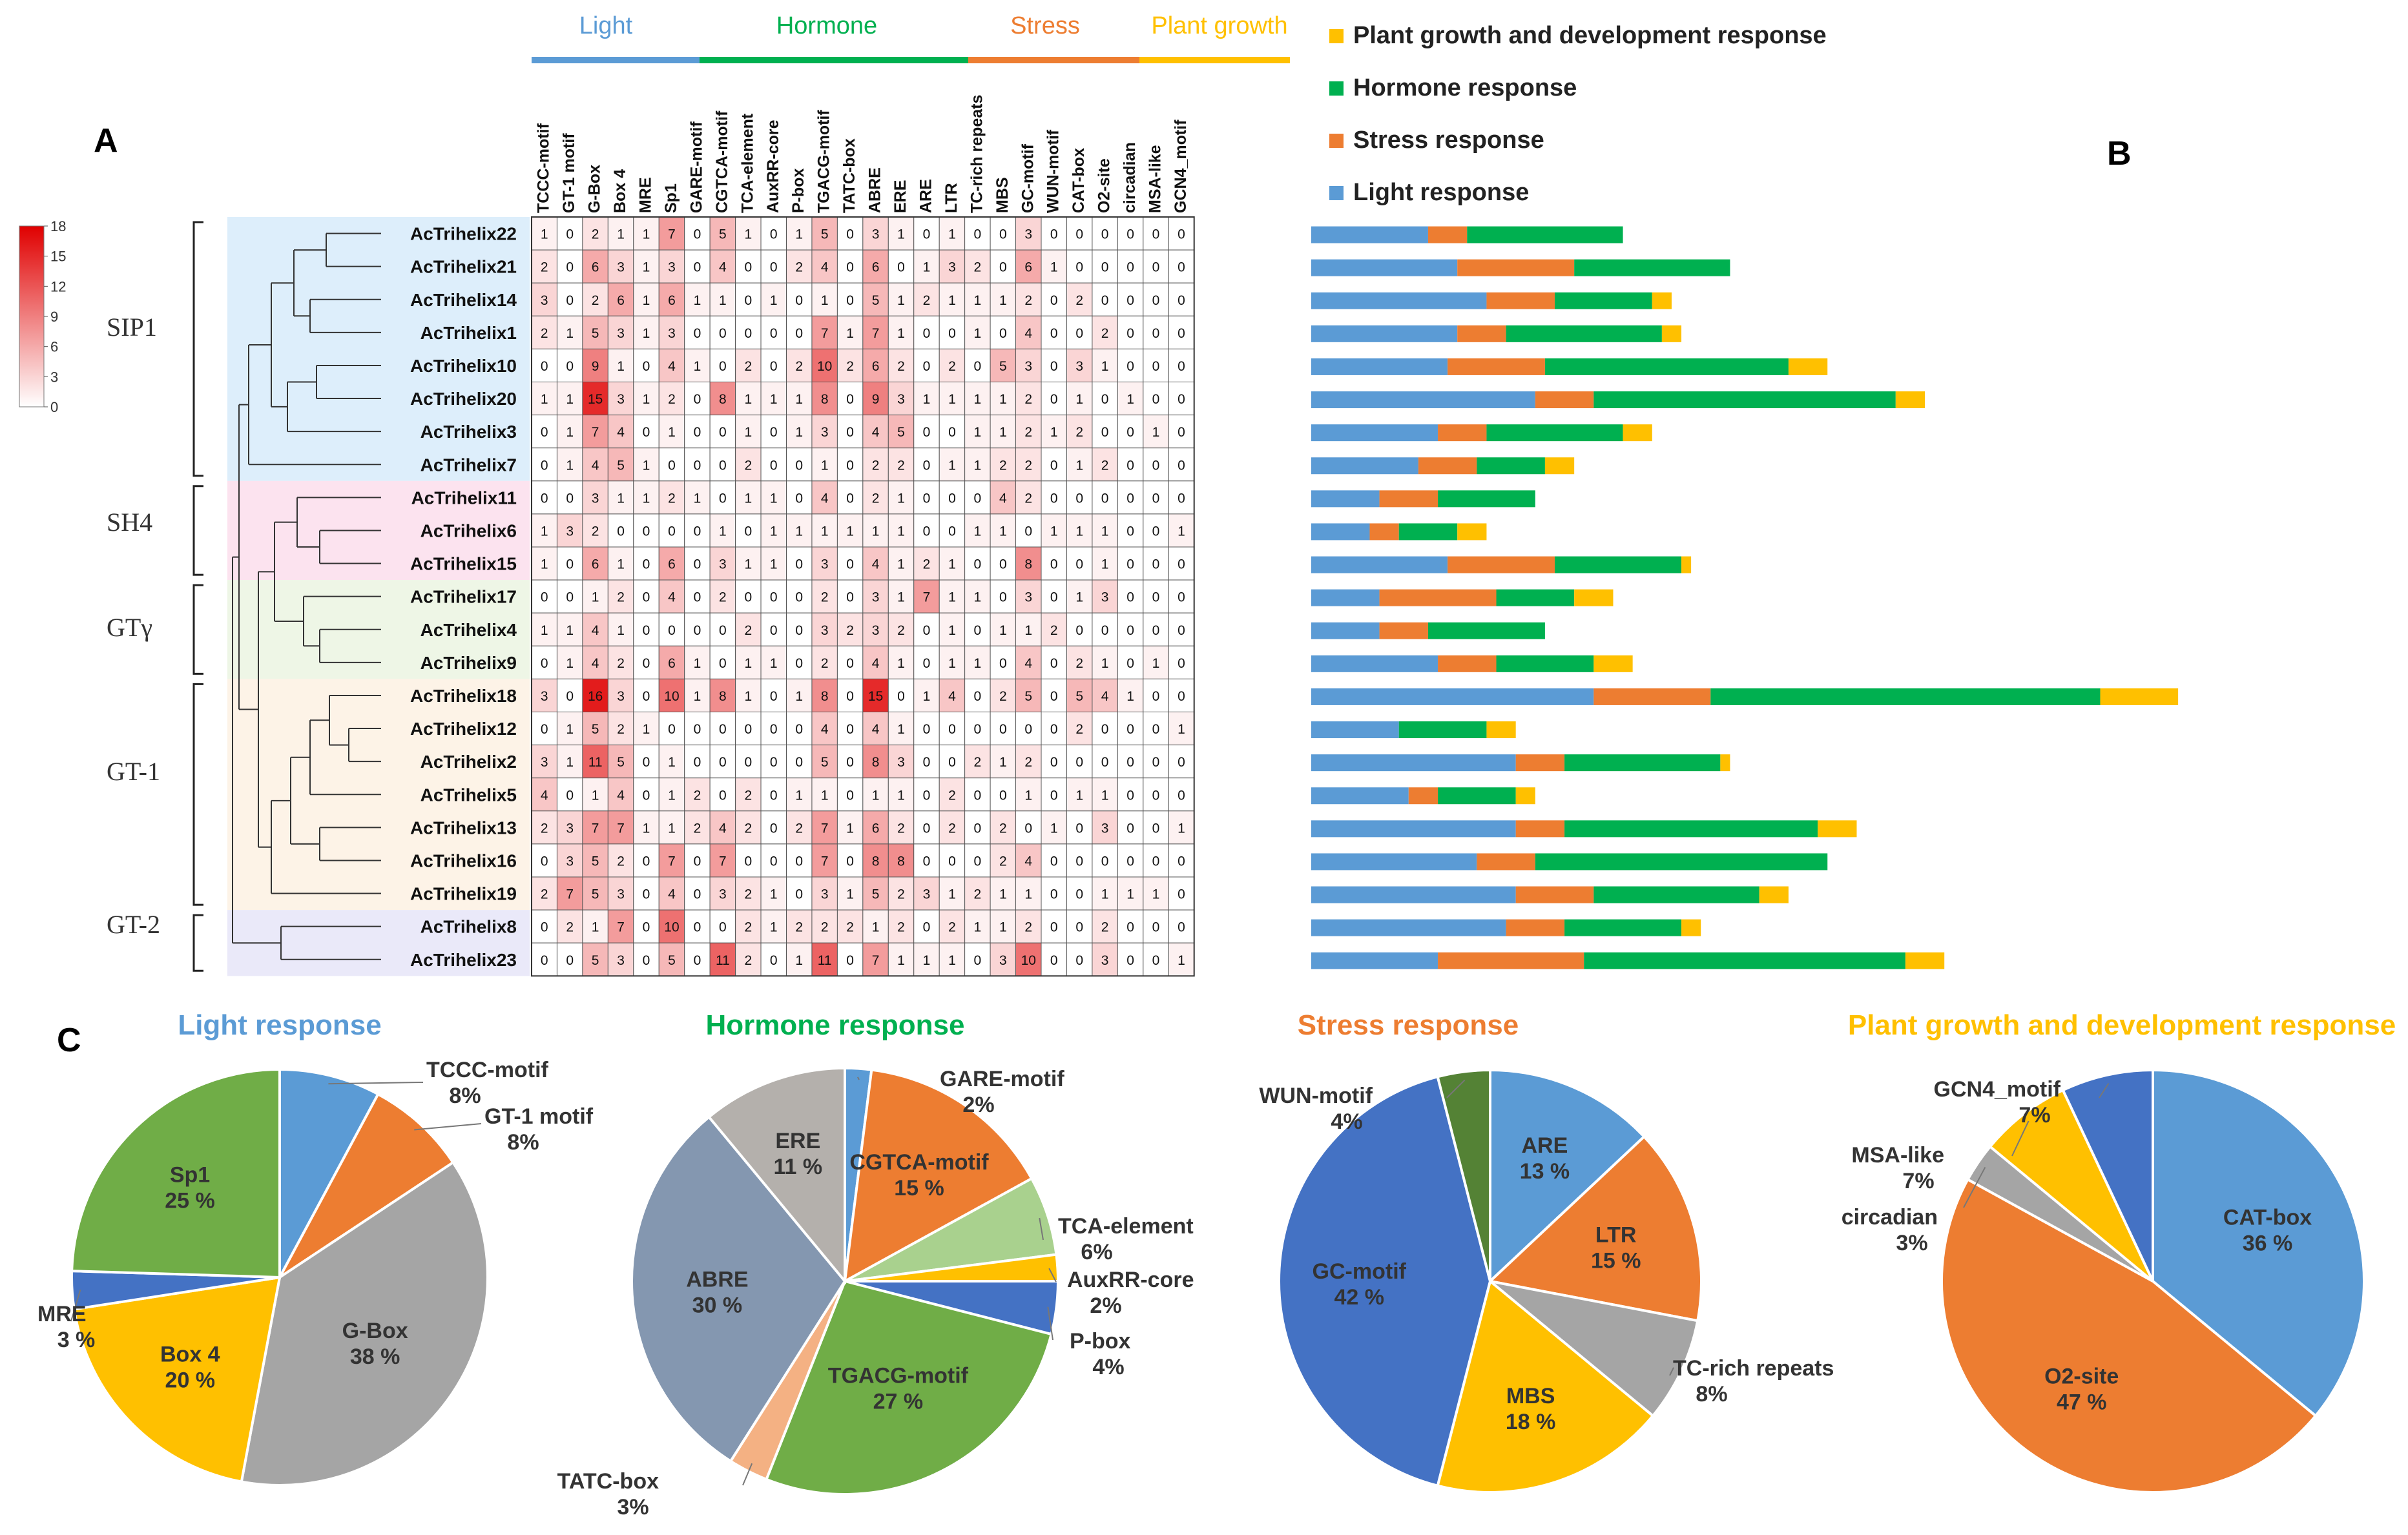 This screenshot has height=1535, width=2408. What do you see at coordinates (1045, 25) in the screenshot?
I see `category-label-stress: Stress` at bounding box center [1045, 25].